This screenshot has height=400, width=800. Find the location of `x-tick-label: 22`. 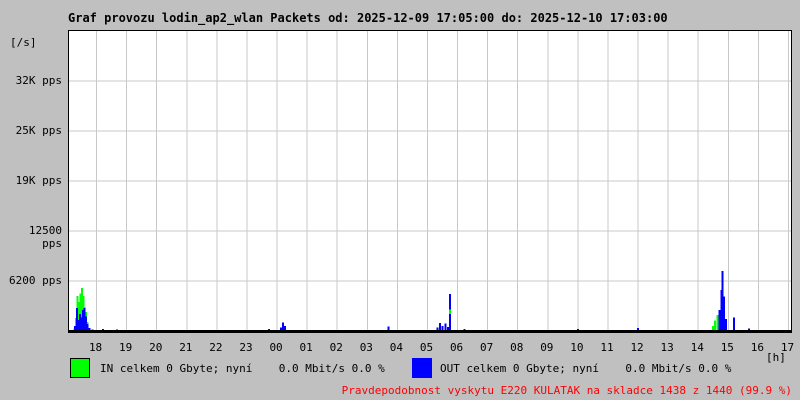

x-tick-label: 22 is located at coordinates (216, 347).